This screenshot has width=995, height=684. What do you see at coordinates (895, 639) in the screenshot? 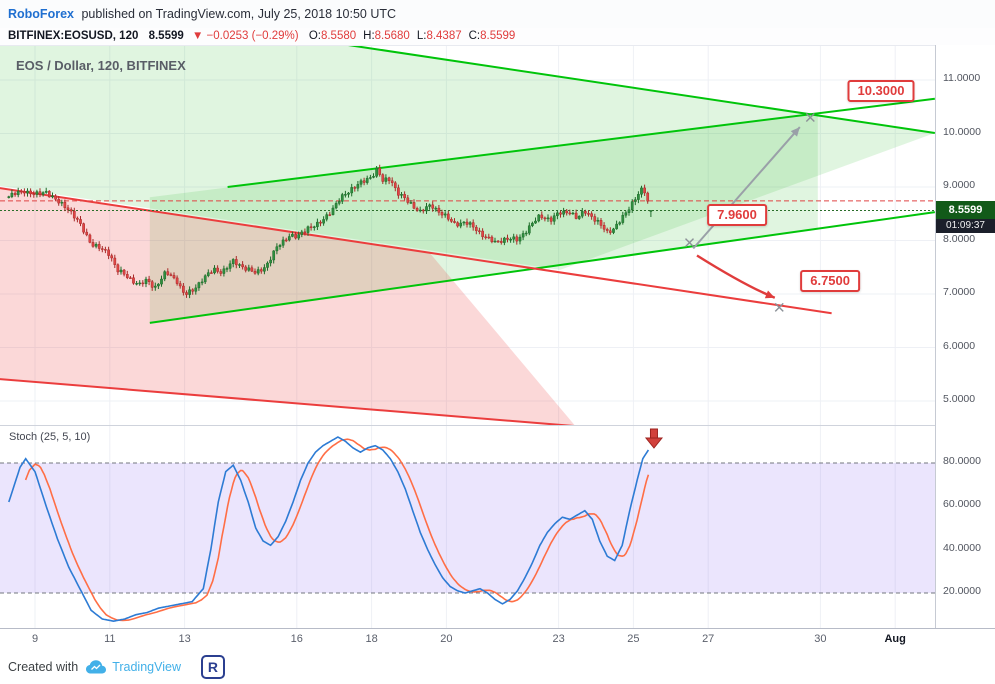
I see `time-tick-label: Aug` at bounding box center [895, 639].